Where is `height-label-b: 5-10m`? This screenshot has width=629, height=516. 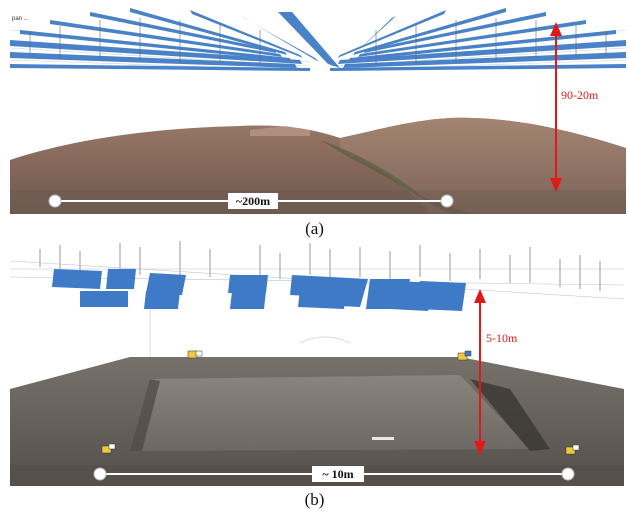 height-label-b: 5-10m is located at coordinates (502, 338).